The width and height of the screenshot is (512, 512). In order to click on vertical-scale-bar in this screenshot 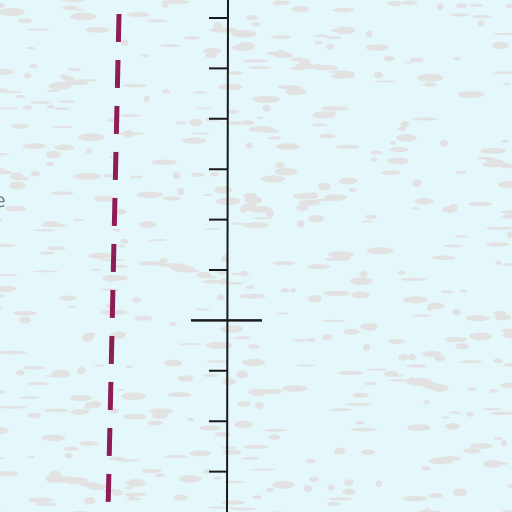, I will do `click(226, 256)`.